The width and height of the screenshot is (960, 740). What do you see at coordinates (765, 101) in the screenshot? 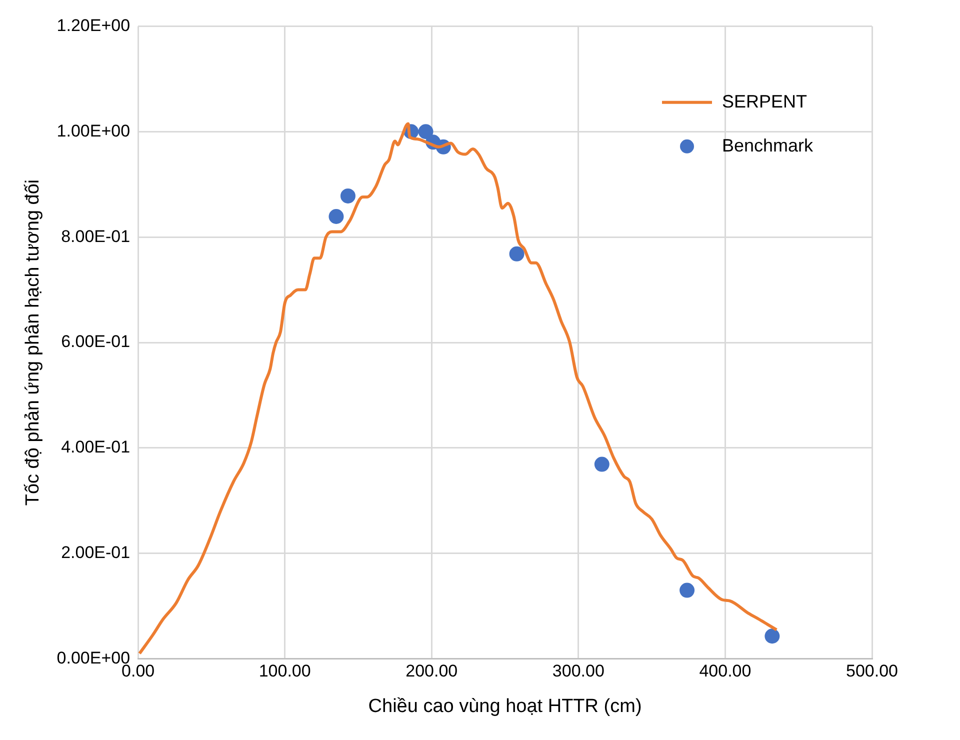
I see `legend-label: SERPENT` at bounding box center [765, 101].